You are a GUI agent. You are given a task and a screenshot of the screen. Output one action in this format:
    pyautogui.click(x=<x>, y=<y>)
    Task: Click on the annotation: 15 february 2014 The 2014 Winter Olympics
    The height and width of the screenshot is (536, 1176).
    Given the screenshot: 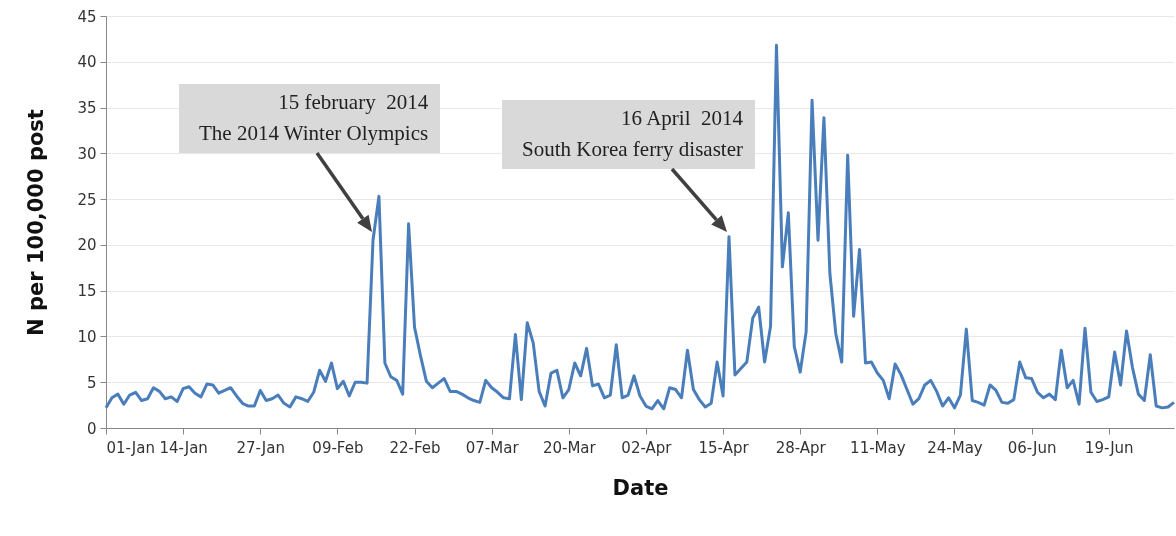 What is the action you would take?
    pyautogui.click(x=314, y=118)
    